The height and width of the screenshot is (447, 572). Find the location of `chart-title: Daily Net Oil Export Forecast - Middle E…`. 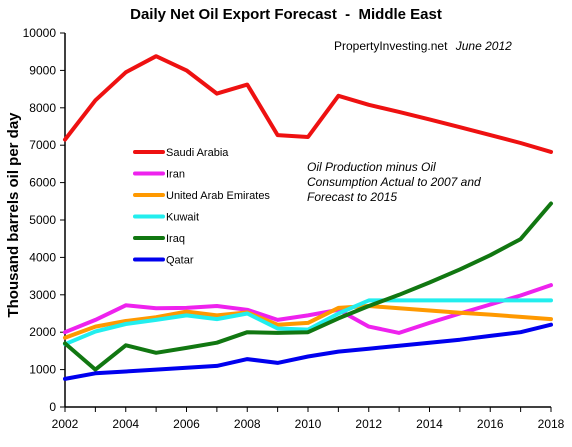

chart-title: Daily Net Oil Export Forecast - Middle E… is located at coordinates (286, 14).